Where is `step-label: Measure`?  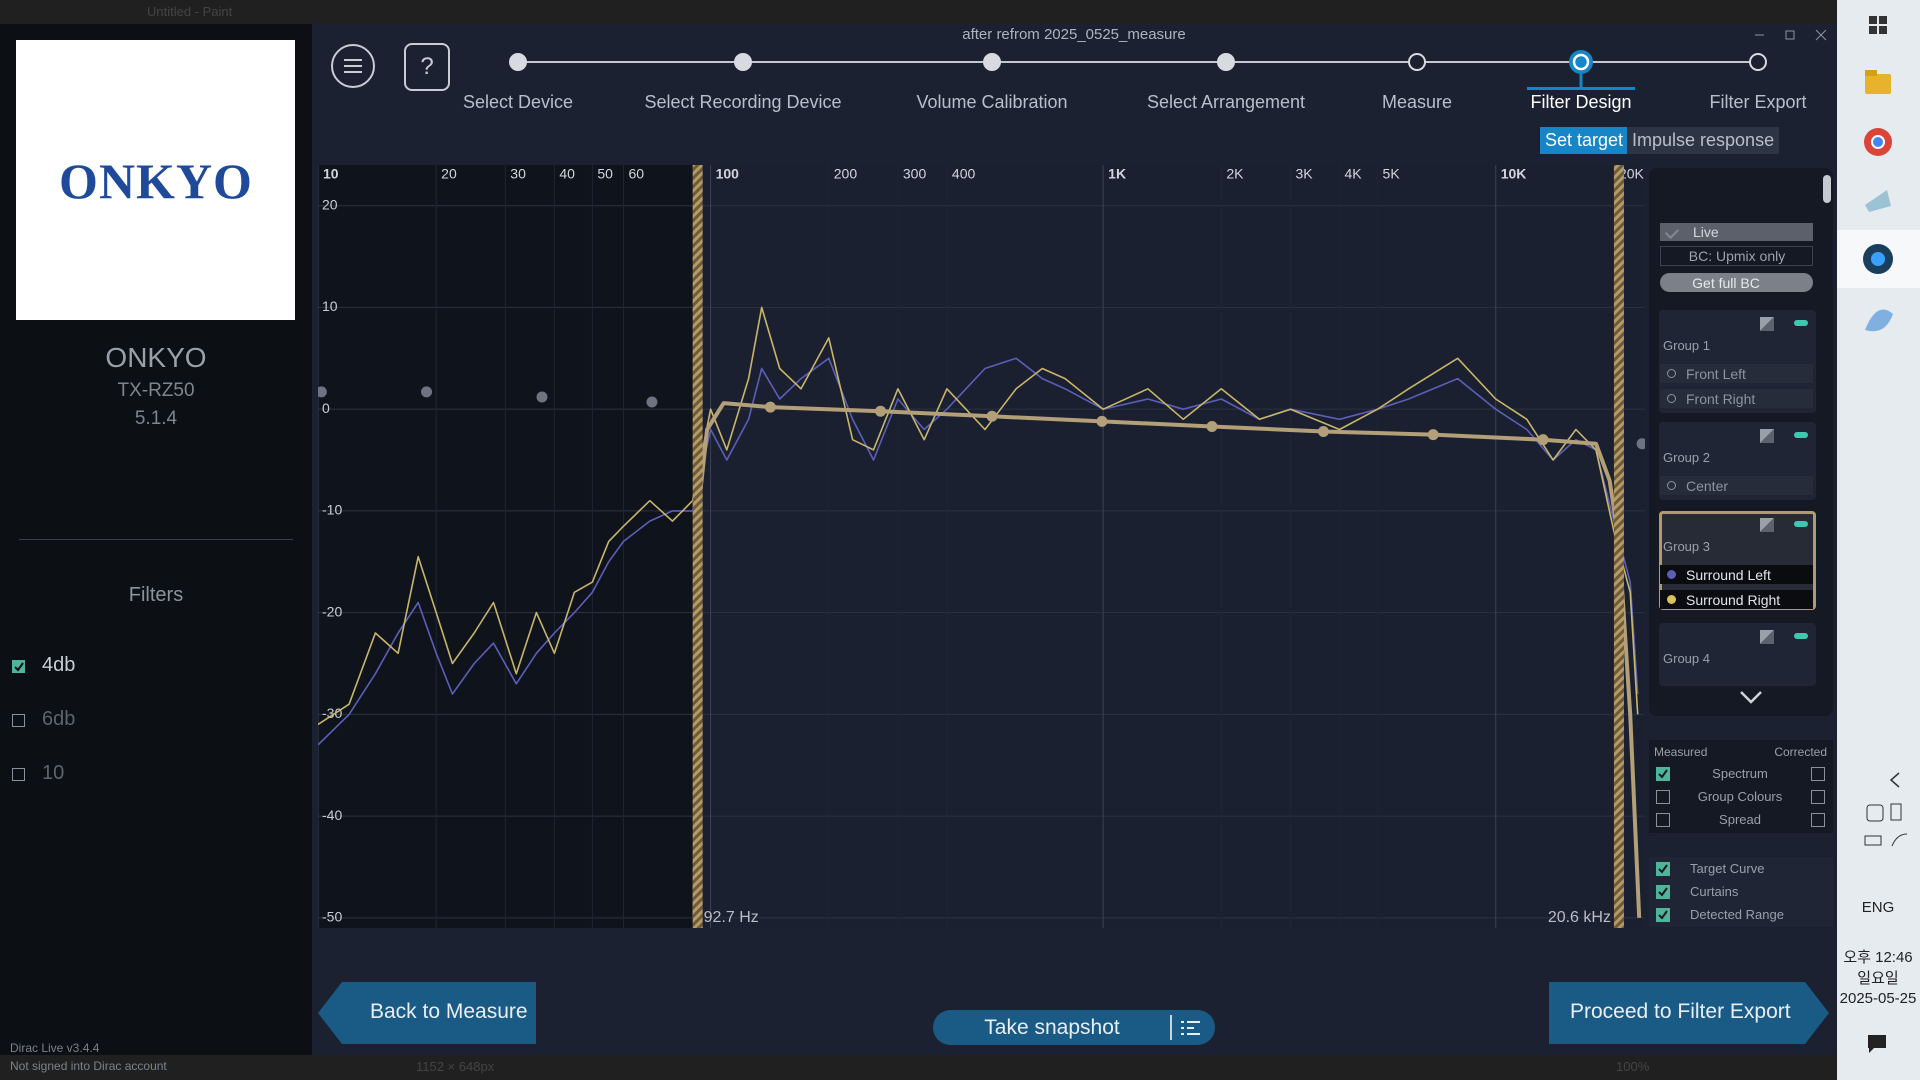 step-label: Measure is located at coordinates (1417, 102).